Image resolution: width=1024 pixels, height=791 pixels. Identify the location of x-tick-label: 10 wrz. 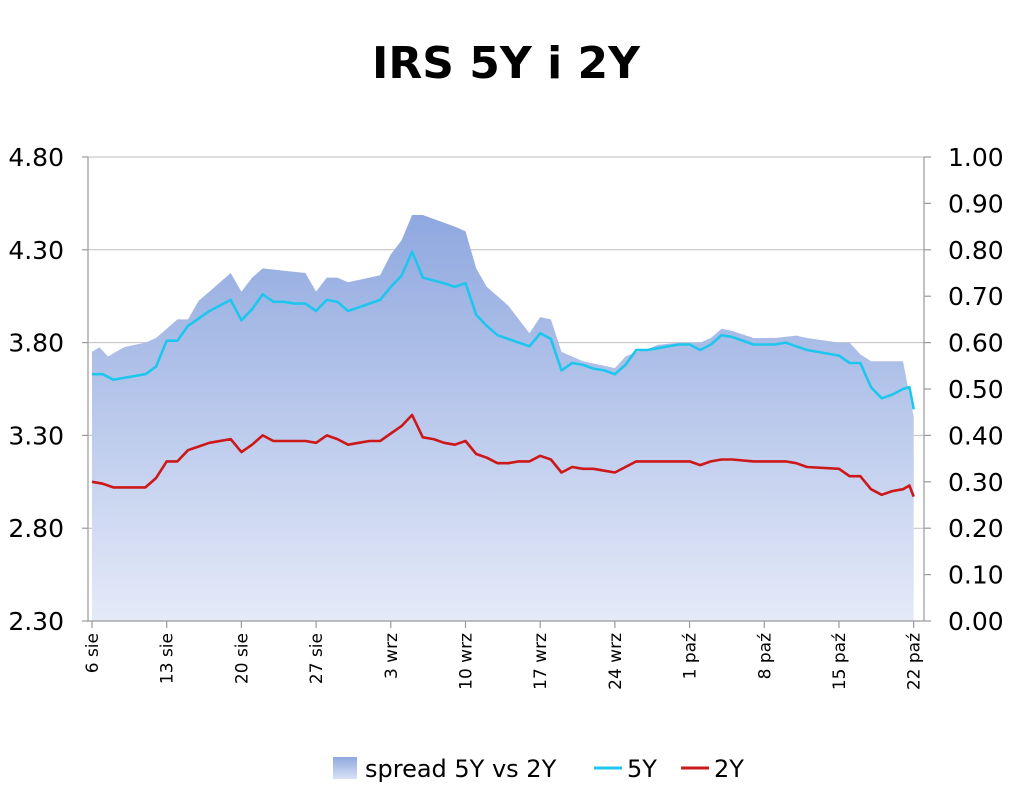
(466, 661).